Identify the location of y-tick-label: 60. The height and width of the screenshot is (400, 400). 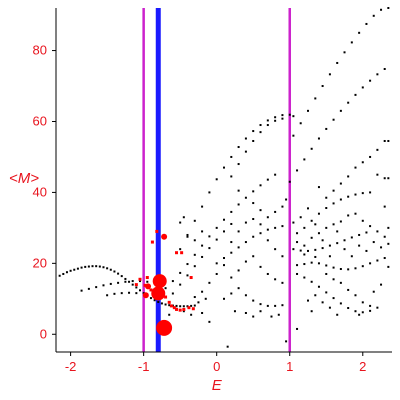
(40, 120).